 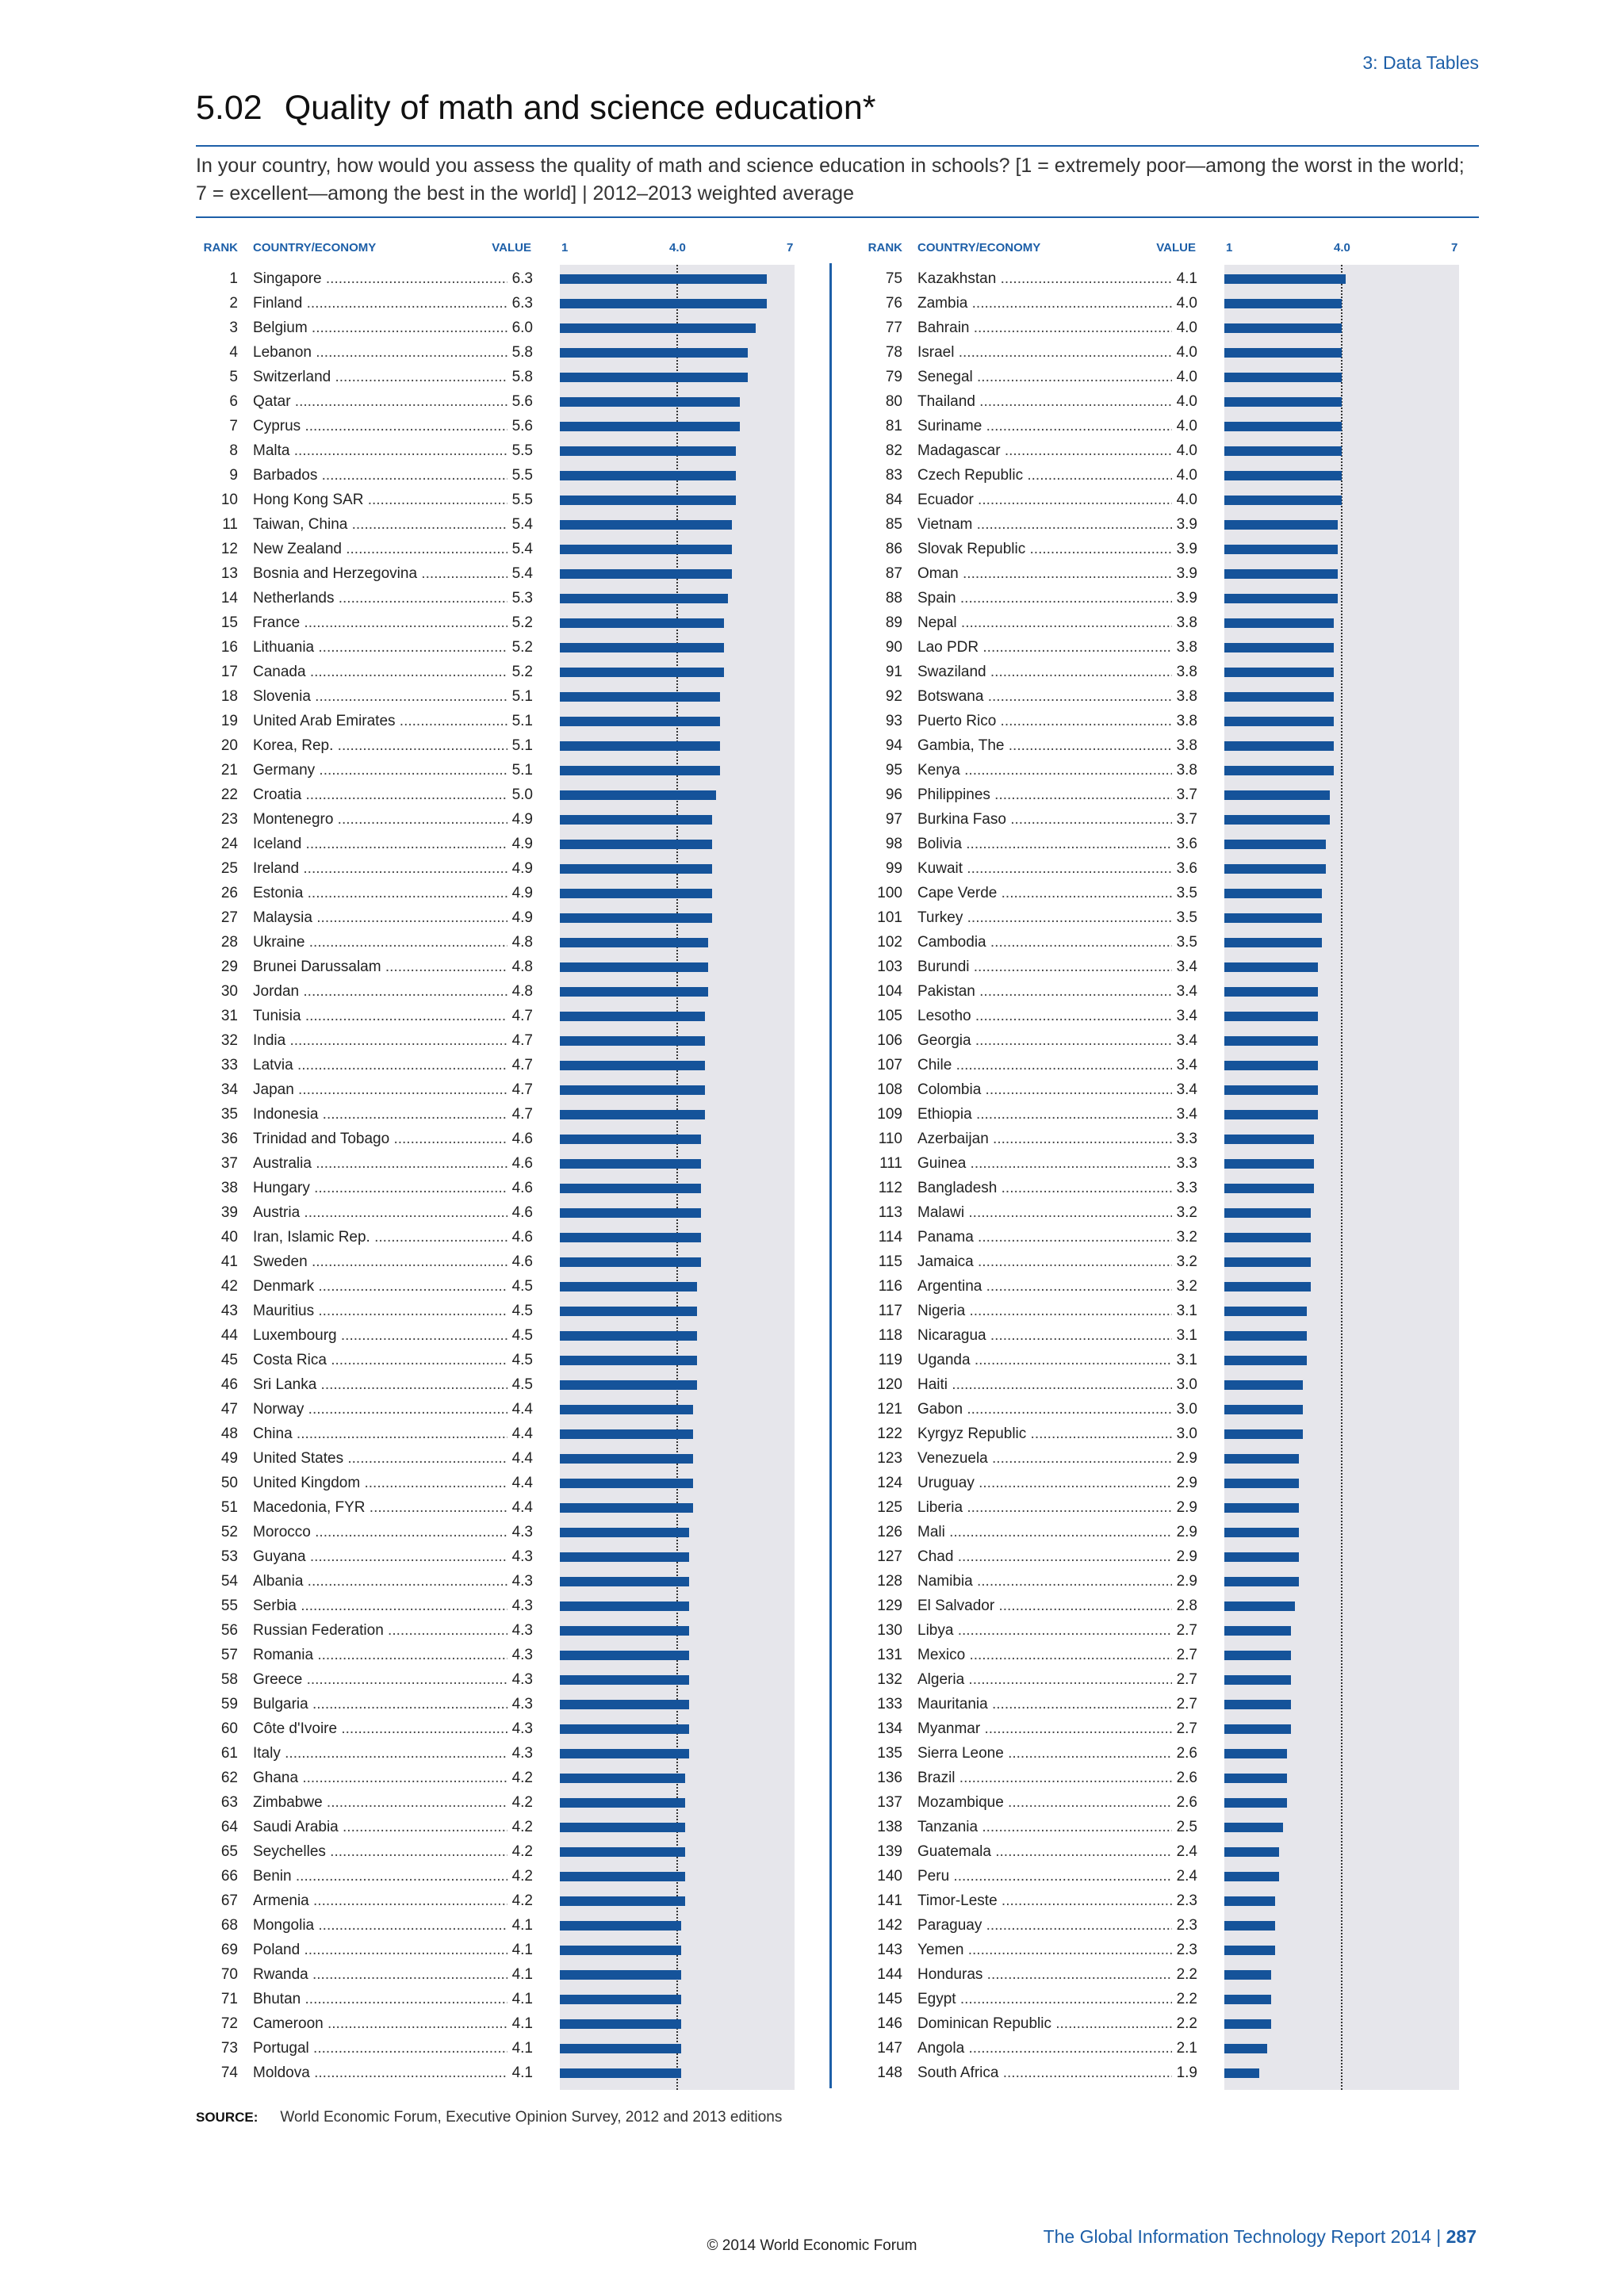 What do you see at coordinates (1184, 869) in the screenshot?
I see `value-label: 3.6` at bounding box center [1184, 869].